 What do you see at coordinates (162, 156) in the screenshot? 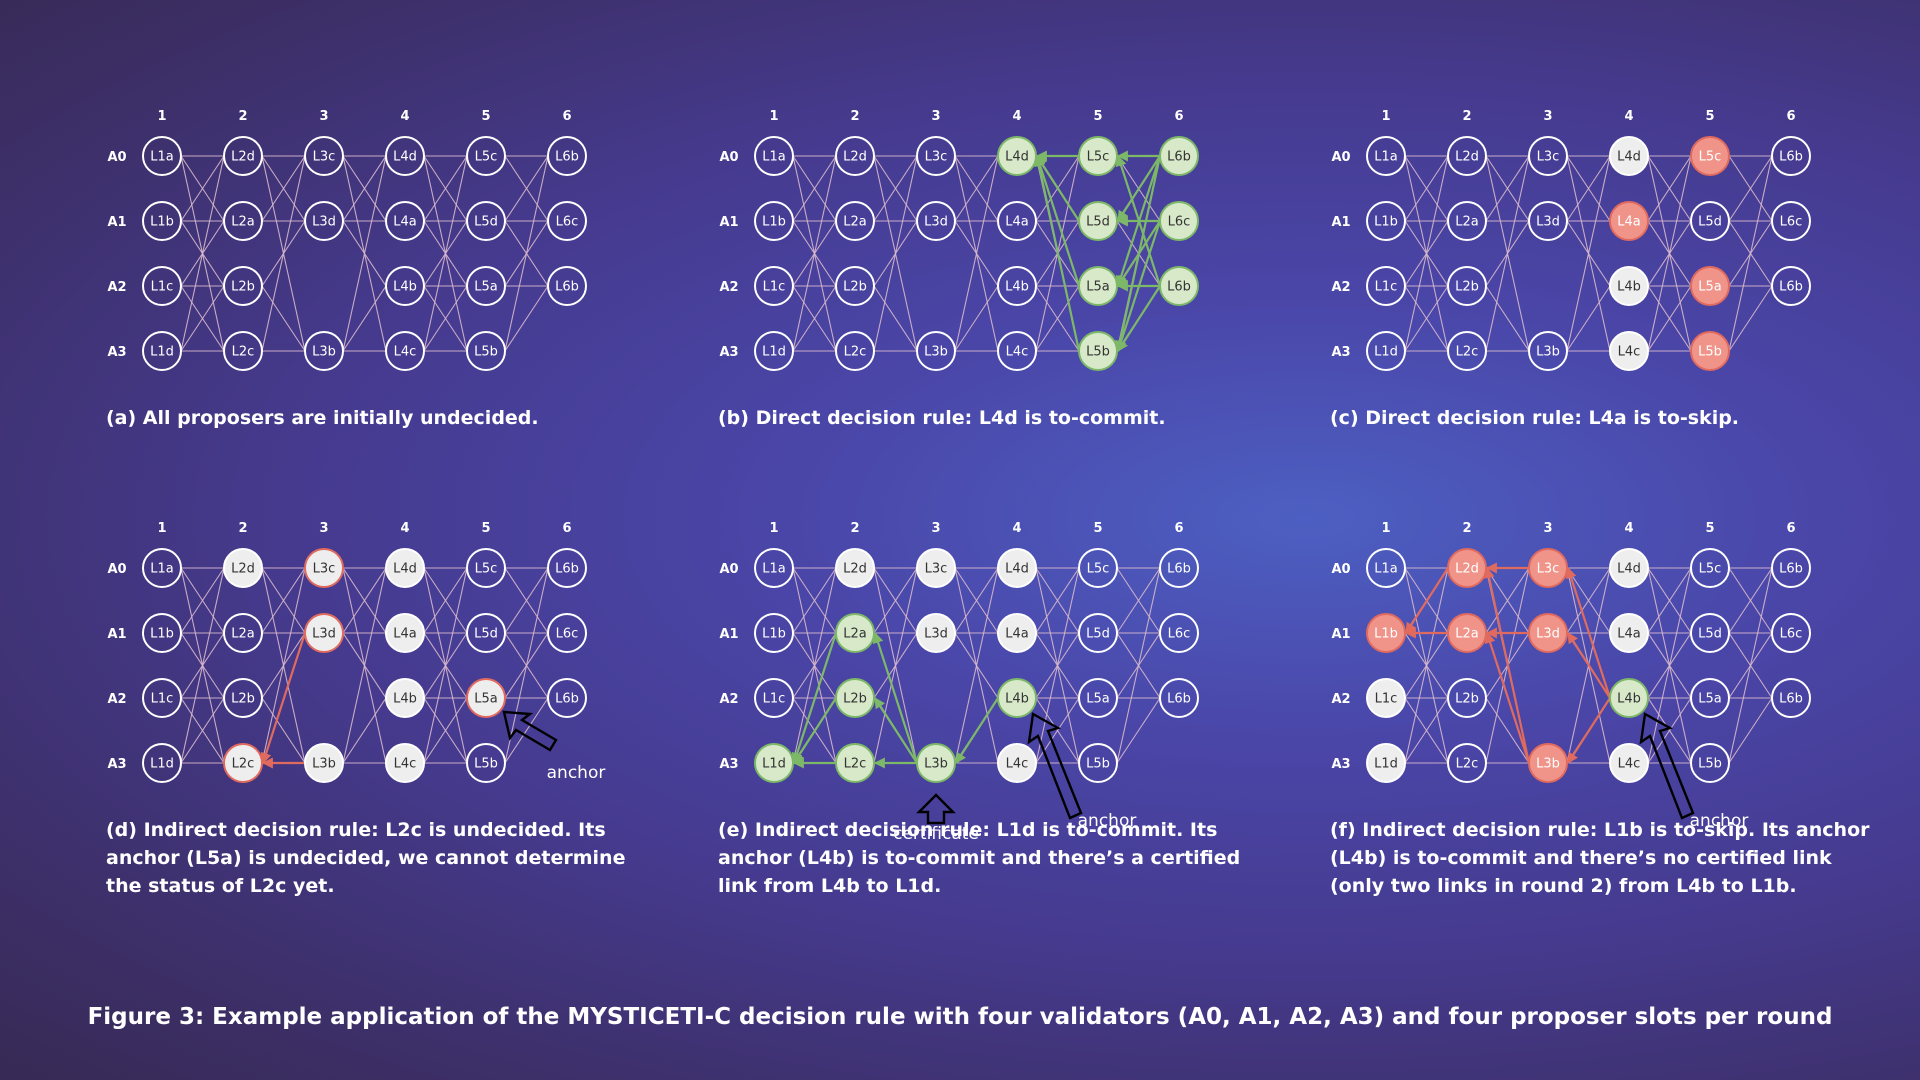
I see `node-l1a: L1a` at bounding box center [162, 156].